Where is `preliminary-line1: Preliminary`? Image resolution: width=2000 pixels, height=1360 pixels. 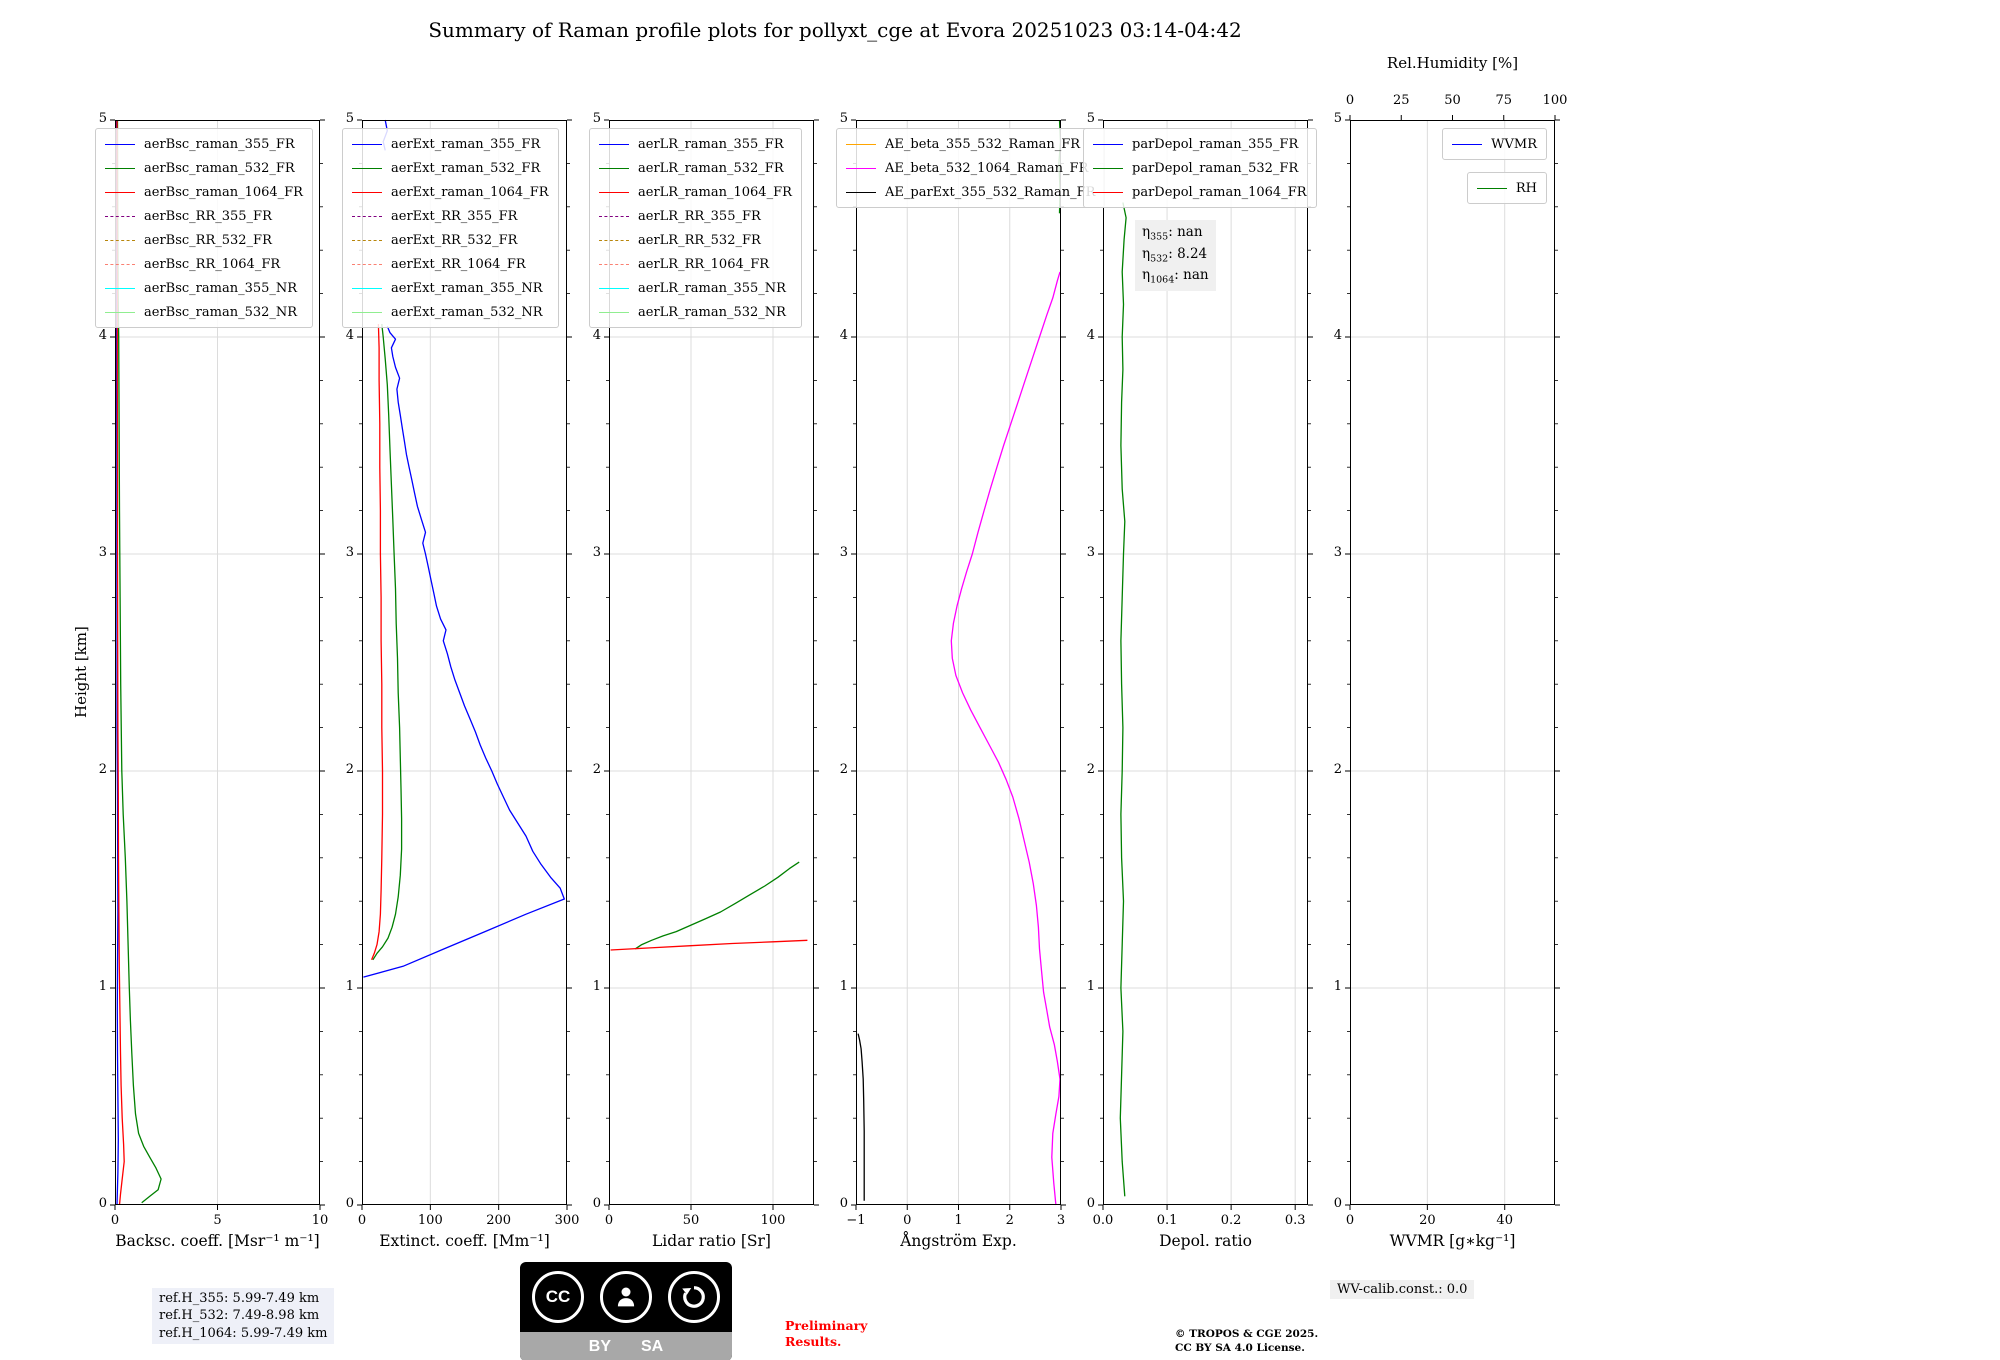
preliminary-line1: Preliminary is located at coordinates (826, 1325).